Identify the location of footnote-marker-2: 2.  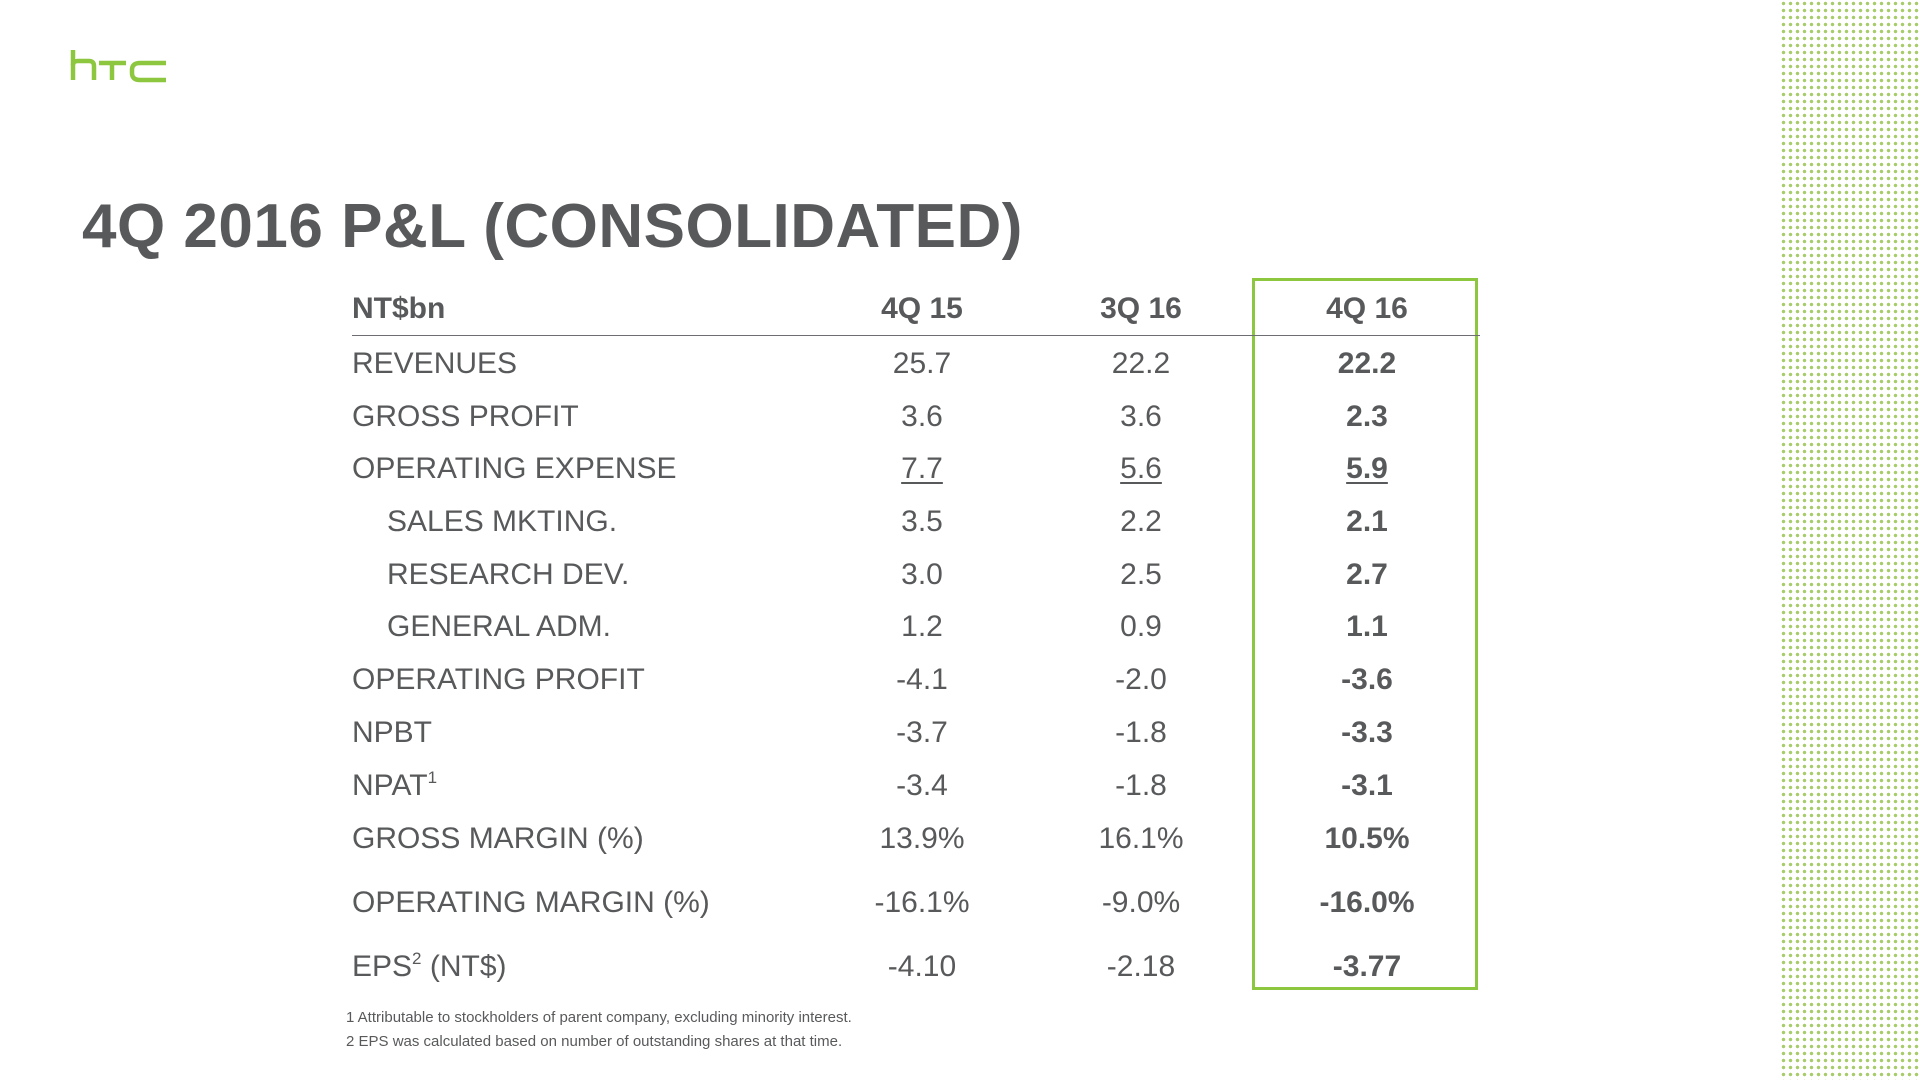
(417, 958).